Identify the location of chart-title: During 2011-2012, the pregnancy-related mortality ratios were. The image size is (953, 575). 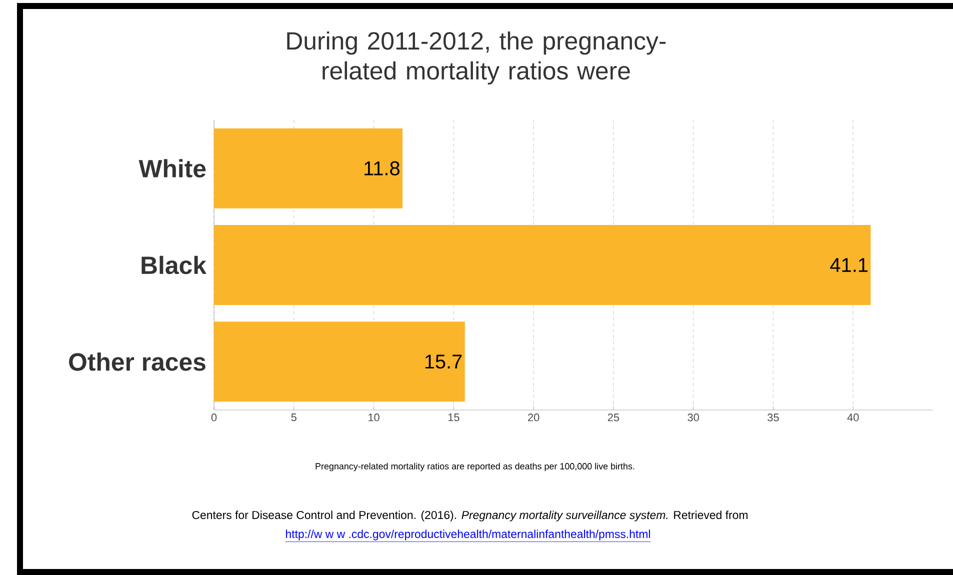
(476, 58).